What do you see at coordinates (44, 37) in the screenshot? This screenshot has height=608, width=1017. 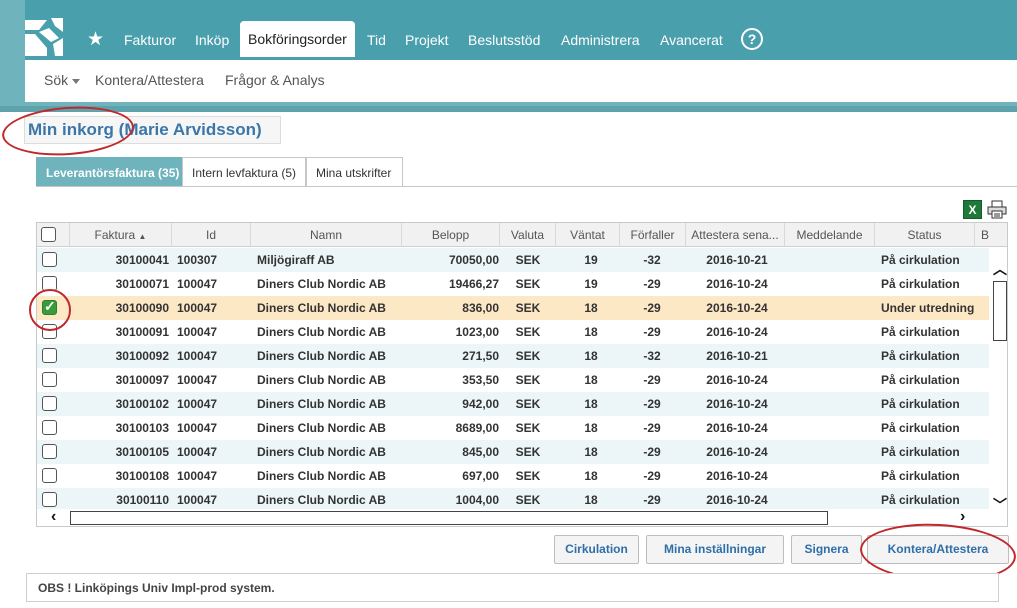 I see `logo-icon` at bounding box center [44, 37].